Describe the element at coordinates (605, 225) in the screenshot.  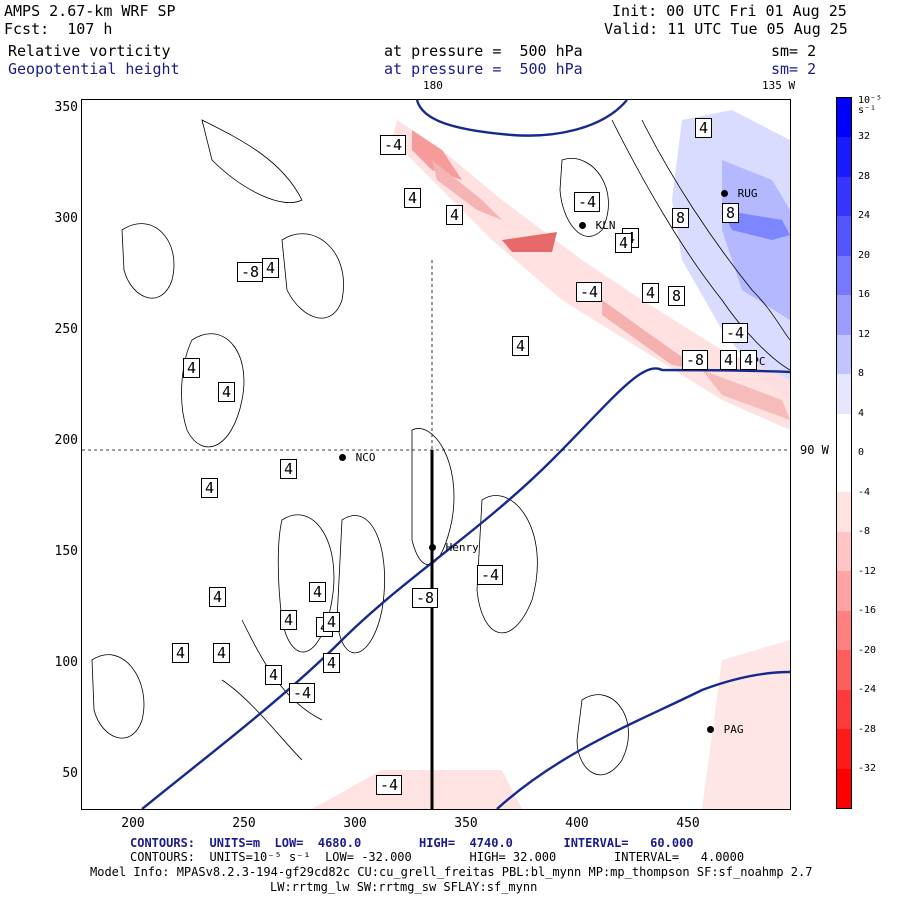
I see `station-label: KLN` at that location.